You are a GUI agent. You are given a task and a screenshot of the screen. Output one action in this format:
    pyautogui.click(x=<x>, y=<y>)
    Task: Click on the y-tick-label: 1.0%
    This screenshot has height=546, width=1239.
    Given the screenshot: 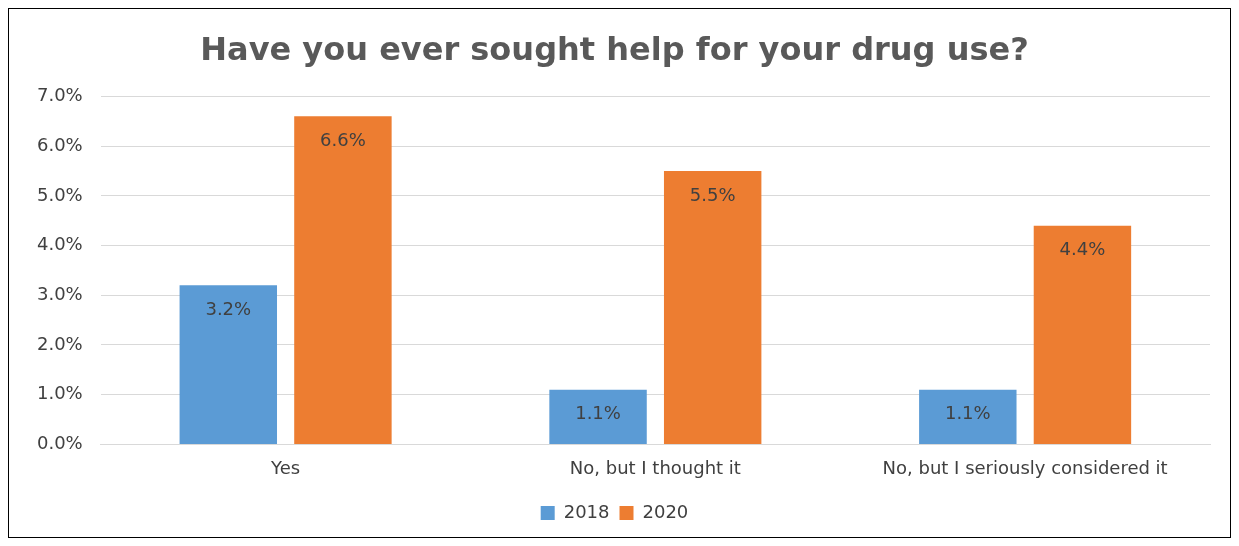 What is the action you would take?
    pyautogui.click(x=60, y=393)
    